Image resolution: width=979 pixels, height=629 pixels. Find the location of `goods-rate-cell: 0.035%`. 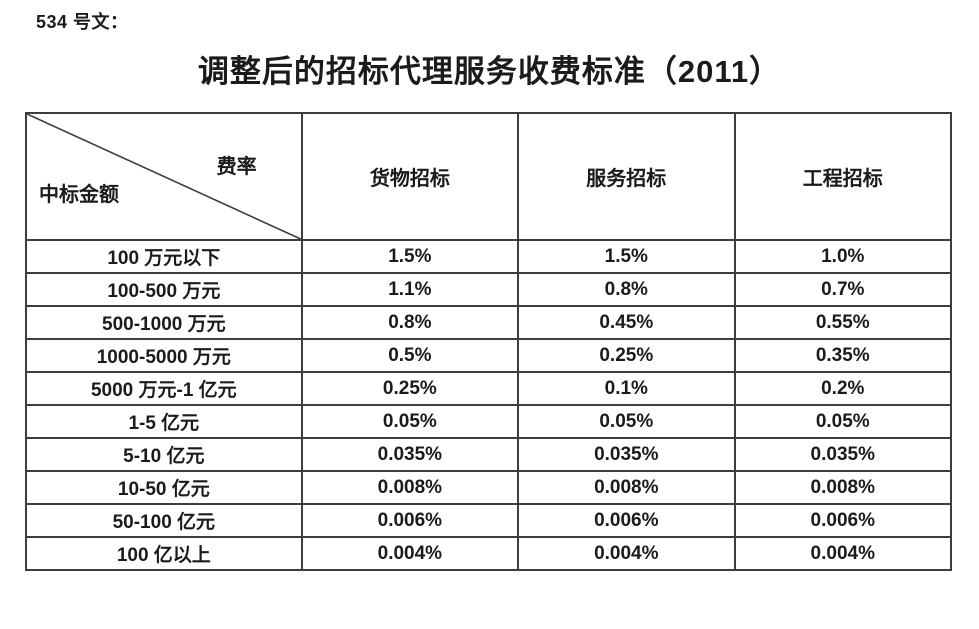

goods-rate-cell: 0.035% is located at coordinates (410, 454).